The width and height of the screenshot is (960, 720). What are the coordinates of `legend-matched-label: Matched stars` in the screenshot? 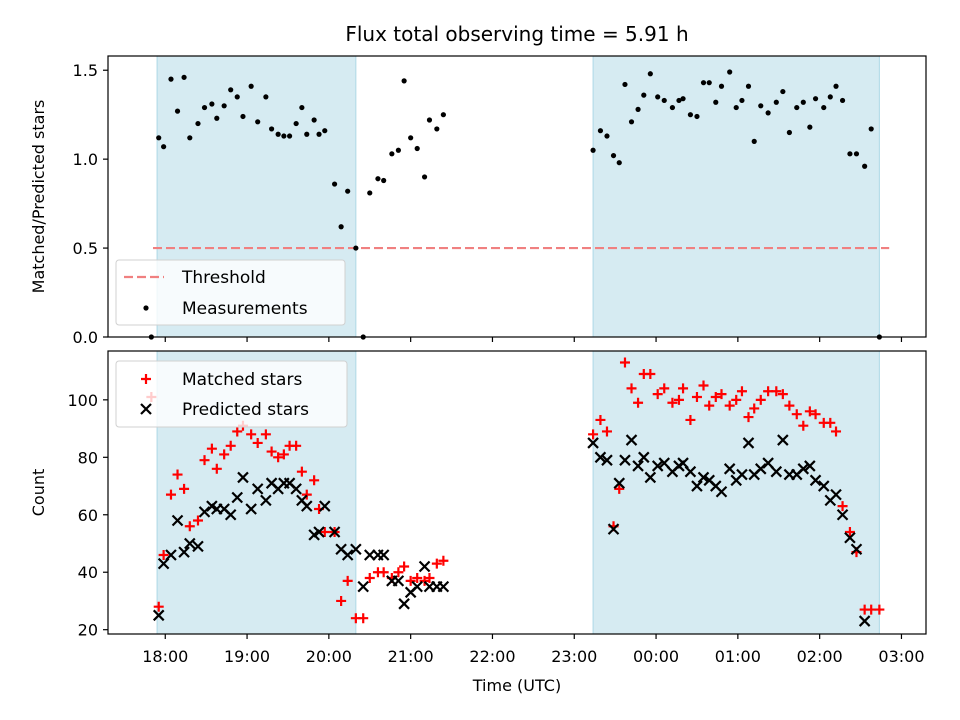 It's located at (242, 380).